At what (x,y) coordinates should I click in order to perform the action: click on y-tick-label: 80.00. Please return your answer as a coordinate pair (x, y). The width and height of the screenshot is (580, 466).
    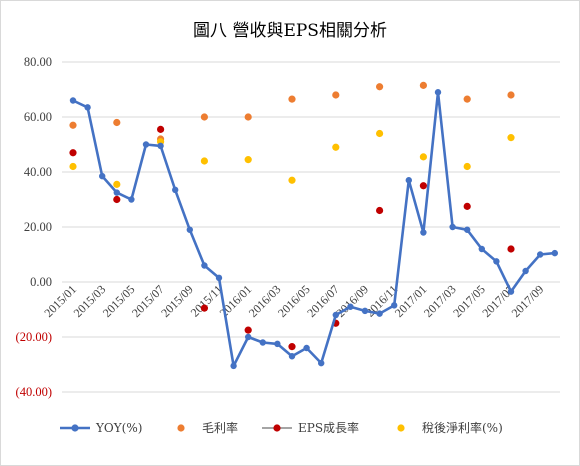
    Looking at the image, I should click on (38, 62).